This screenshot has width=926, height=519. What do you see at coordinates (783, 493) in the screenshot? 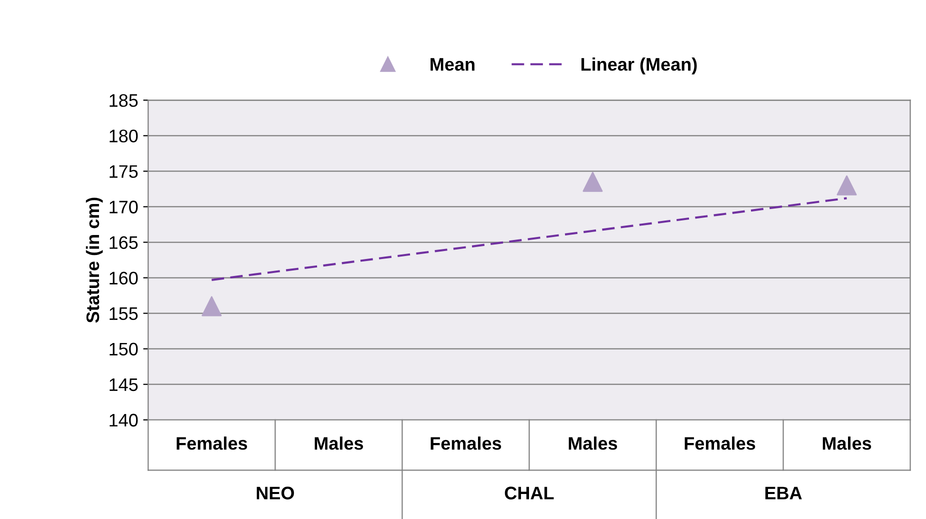
I see `text: EBA` at bounding box center [783, 493].